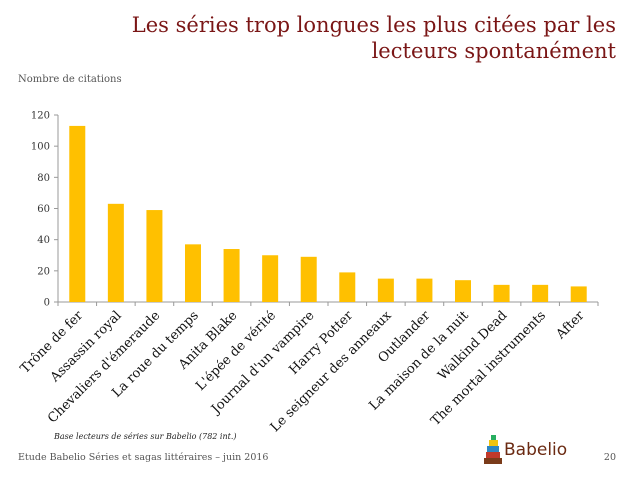 This screenshot has width=638, height=479. Describe the element at coordinates (43, 178) in the screenshot. I see `y-tick-label: 80` at that location.